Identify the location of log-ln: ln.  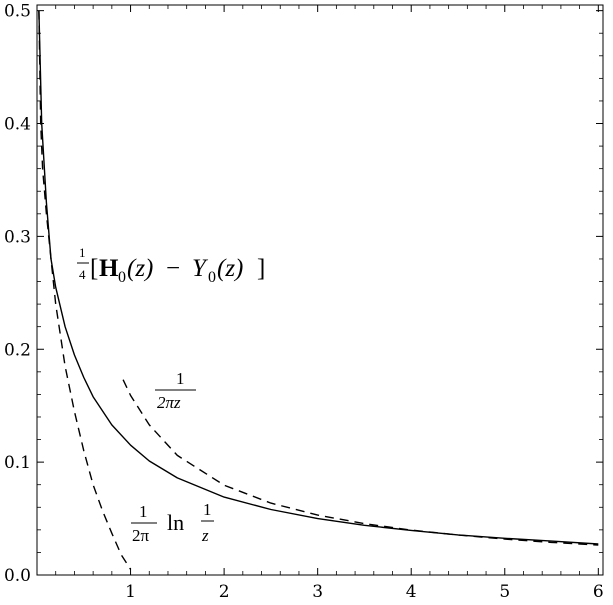
(175, 522).